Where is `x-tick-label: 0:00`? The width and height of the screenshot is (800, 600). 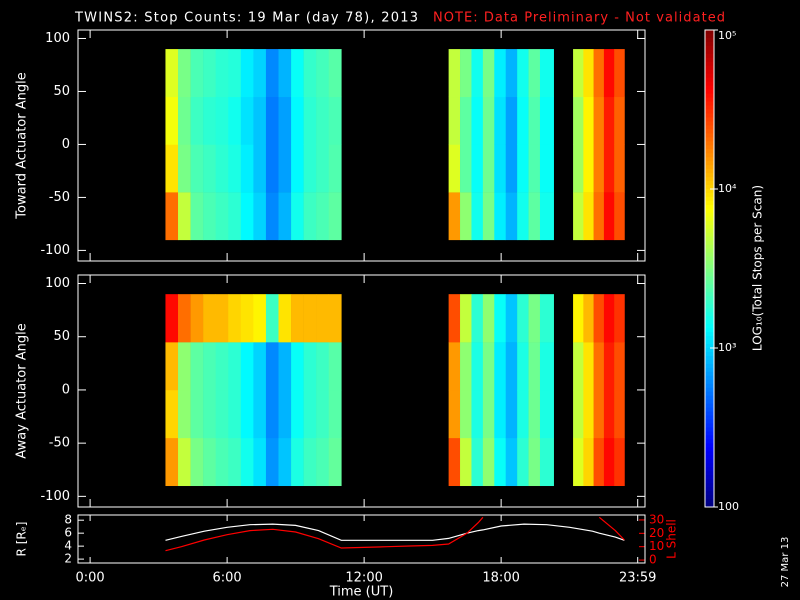
x-tick-label: 0:00 is located at coordinates (90, 578).